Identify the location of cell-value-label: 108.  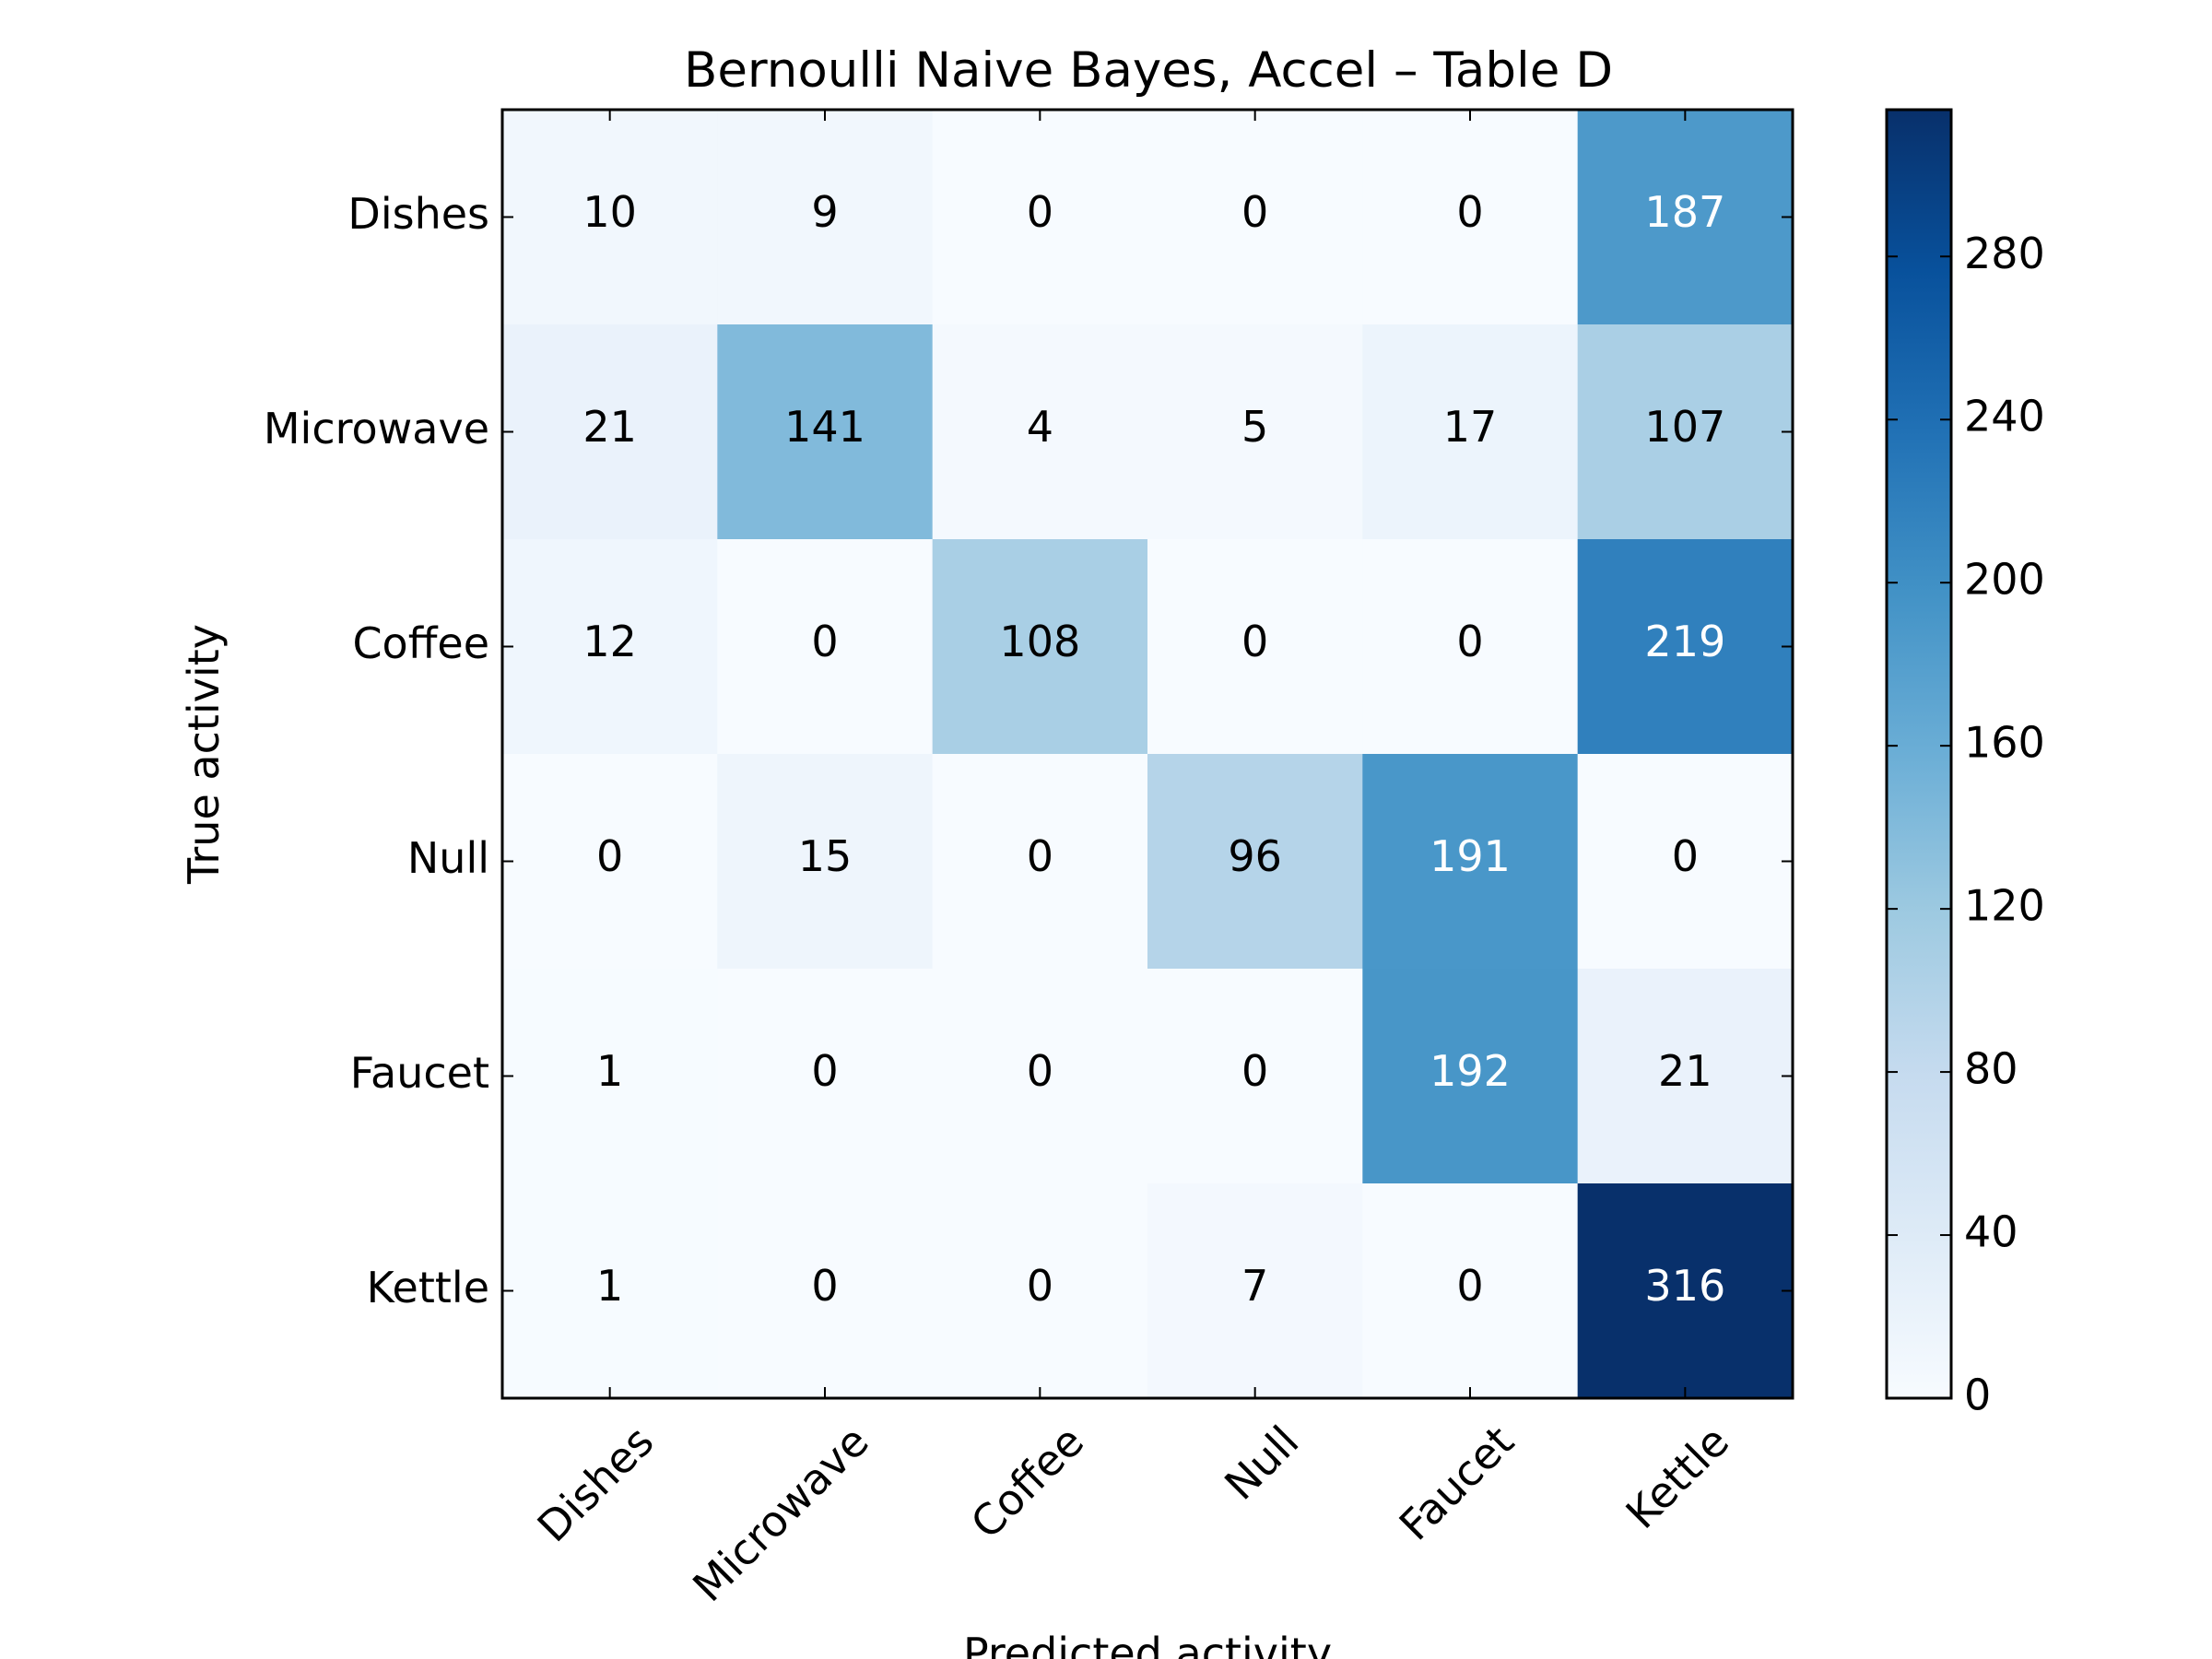
(1039, 641).